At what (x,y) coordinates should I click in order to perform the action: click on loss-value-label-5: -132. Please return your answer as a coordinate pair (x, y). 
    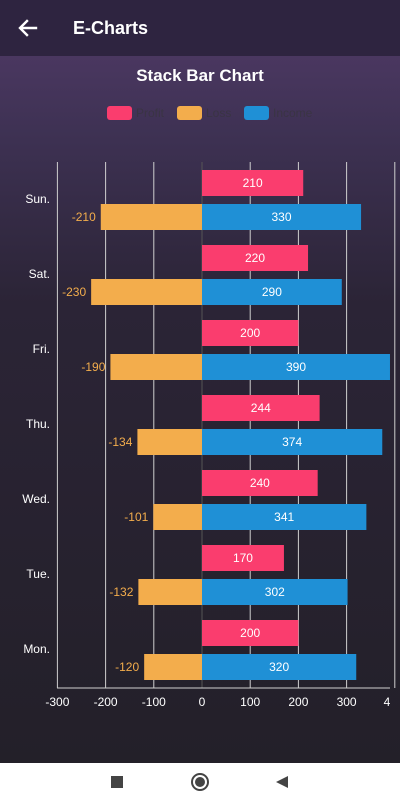
    Looking at the image, I should click on (121, 592).